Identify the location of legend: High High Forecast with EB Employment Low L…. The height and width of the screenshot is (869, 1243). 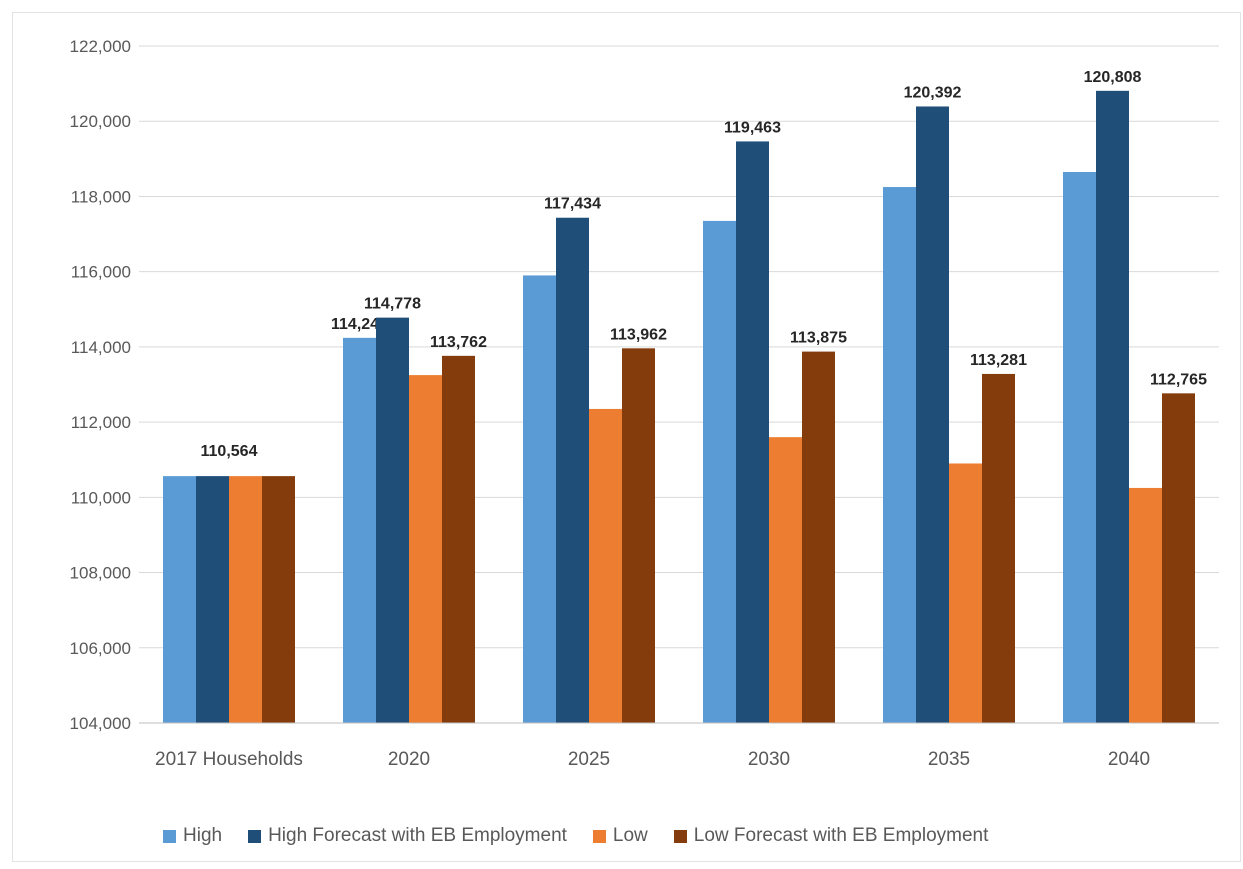
(588, 836).